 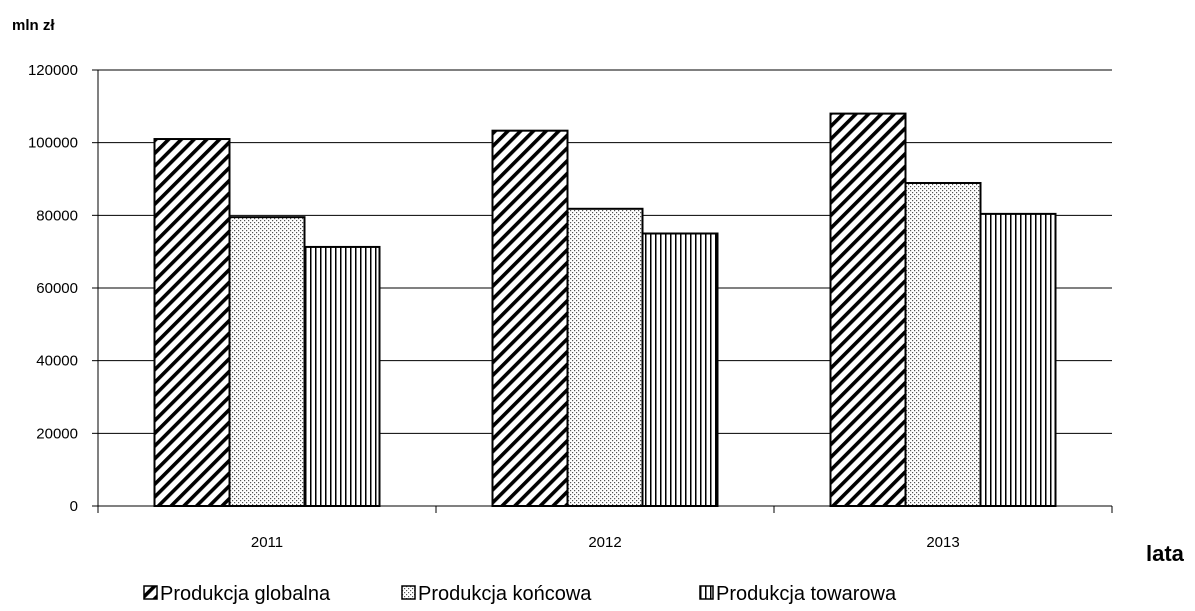 What do you see at coordinates (267, 542) in the screenshot?
I see `x-tick-label: 2011` at bounding box center [267, 542].